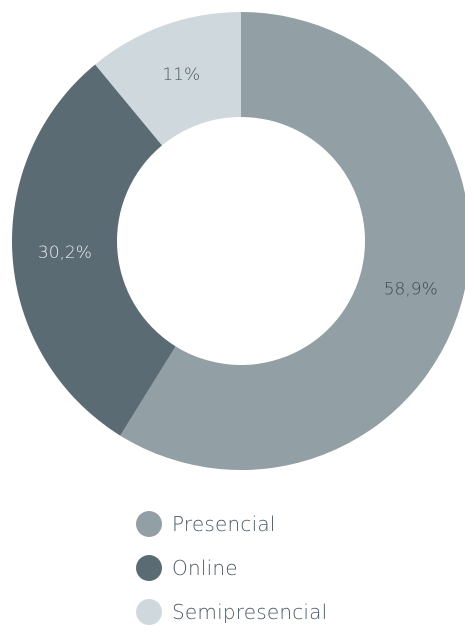 This screenshot has height=642, width=465. Describe the element at coordinates (296, 524) in the screenshot. I see `legend-item-presencial: Presencial` at that location.